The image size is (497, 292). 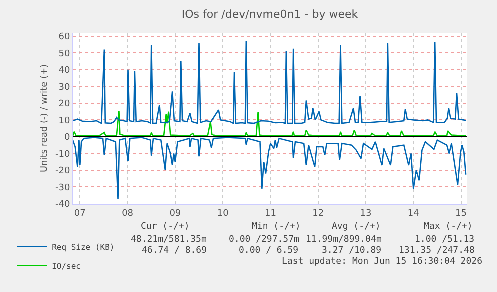 What do you see at coordinates (356, 227) in the screenshot?
I see `text: Avg (-/+)` at bounding box center [356, 227].